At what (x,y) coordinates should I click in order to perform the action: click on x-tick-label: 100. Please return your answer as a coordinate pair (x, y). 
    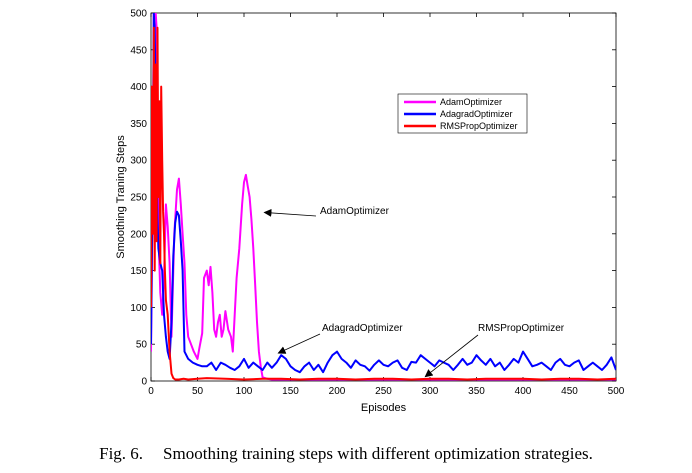
    Looking at the image, I should click on (244, 391).